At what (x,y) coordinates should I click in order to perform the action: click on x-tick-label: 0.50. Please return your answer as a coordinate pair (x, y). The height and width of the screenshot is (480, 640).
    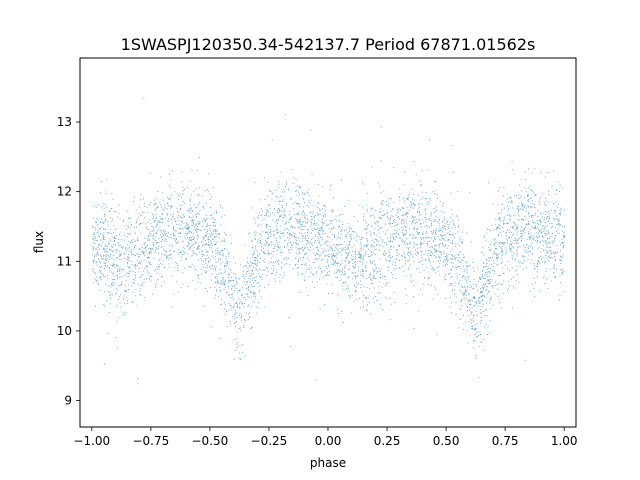
    Looking at the image, I should click on (446, 441).